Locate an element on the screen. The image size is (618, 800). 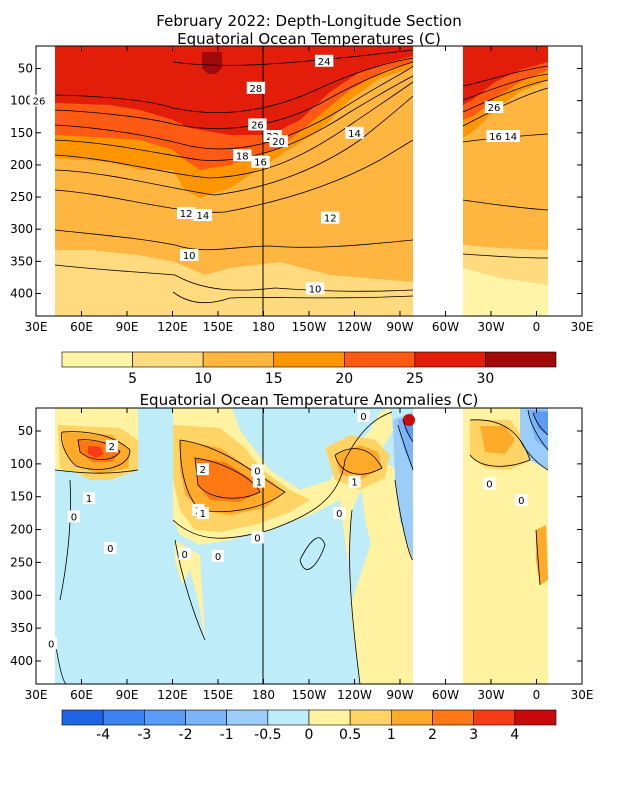
colorbar-label: -1 is located at coordinates (227, 735).